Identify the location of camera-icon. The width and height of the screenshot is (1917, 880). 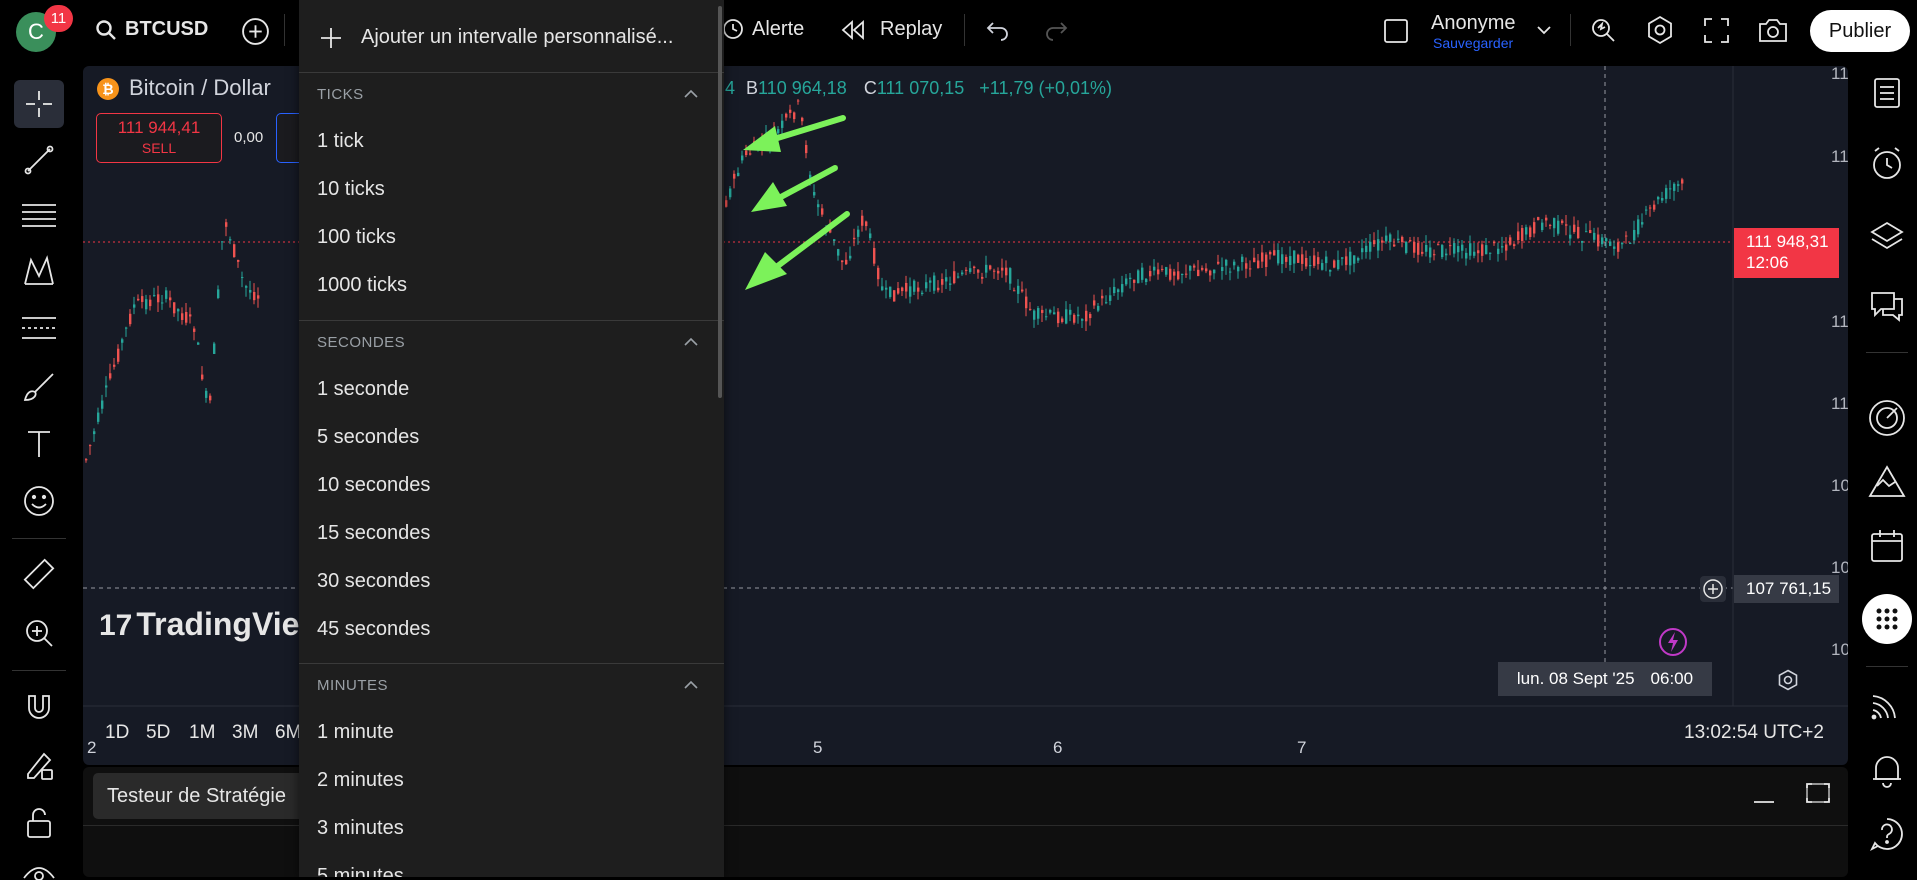
(1773, 30).